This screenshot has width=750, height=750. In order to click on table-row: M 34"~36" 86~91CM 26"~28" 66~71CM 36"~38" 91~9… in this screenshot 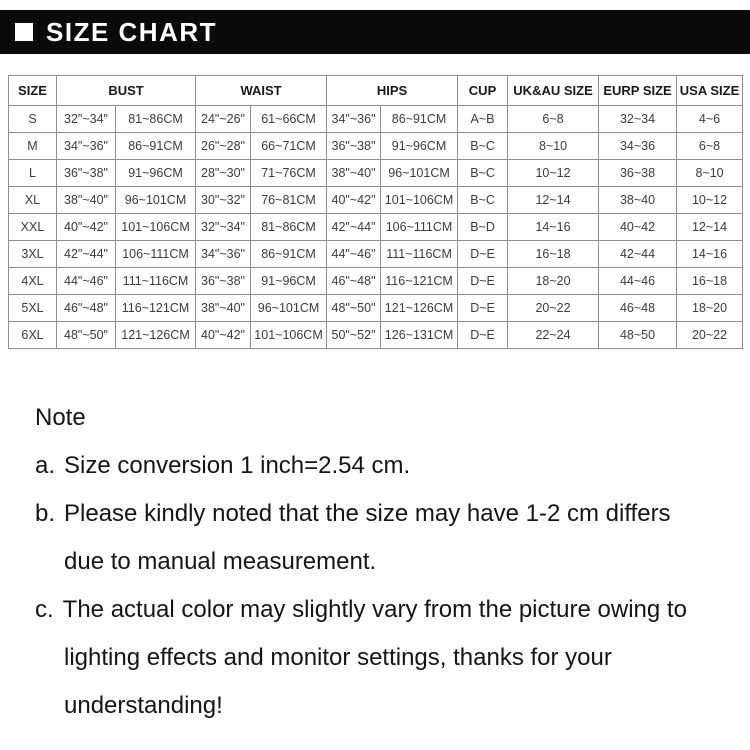, I will do `click(376, 146)`.